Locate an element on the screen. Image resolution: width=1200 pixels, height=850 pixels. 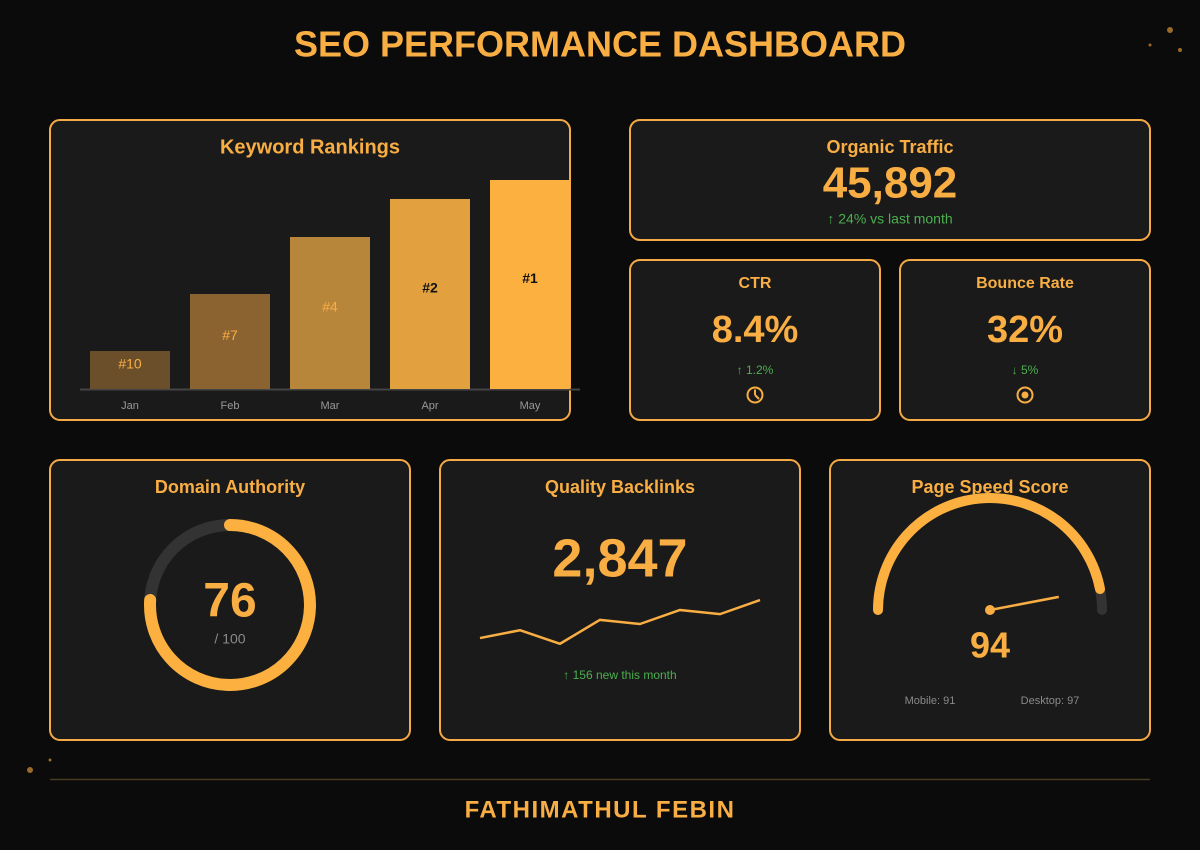
kpi-change: ↑ 24% vs last month is located at coordinates (889, 219).